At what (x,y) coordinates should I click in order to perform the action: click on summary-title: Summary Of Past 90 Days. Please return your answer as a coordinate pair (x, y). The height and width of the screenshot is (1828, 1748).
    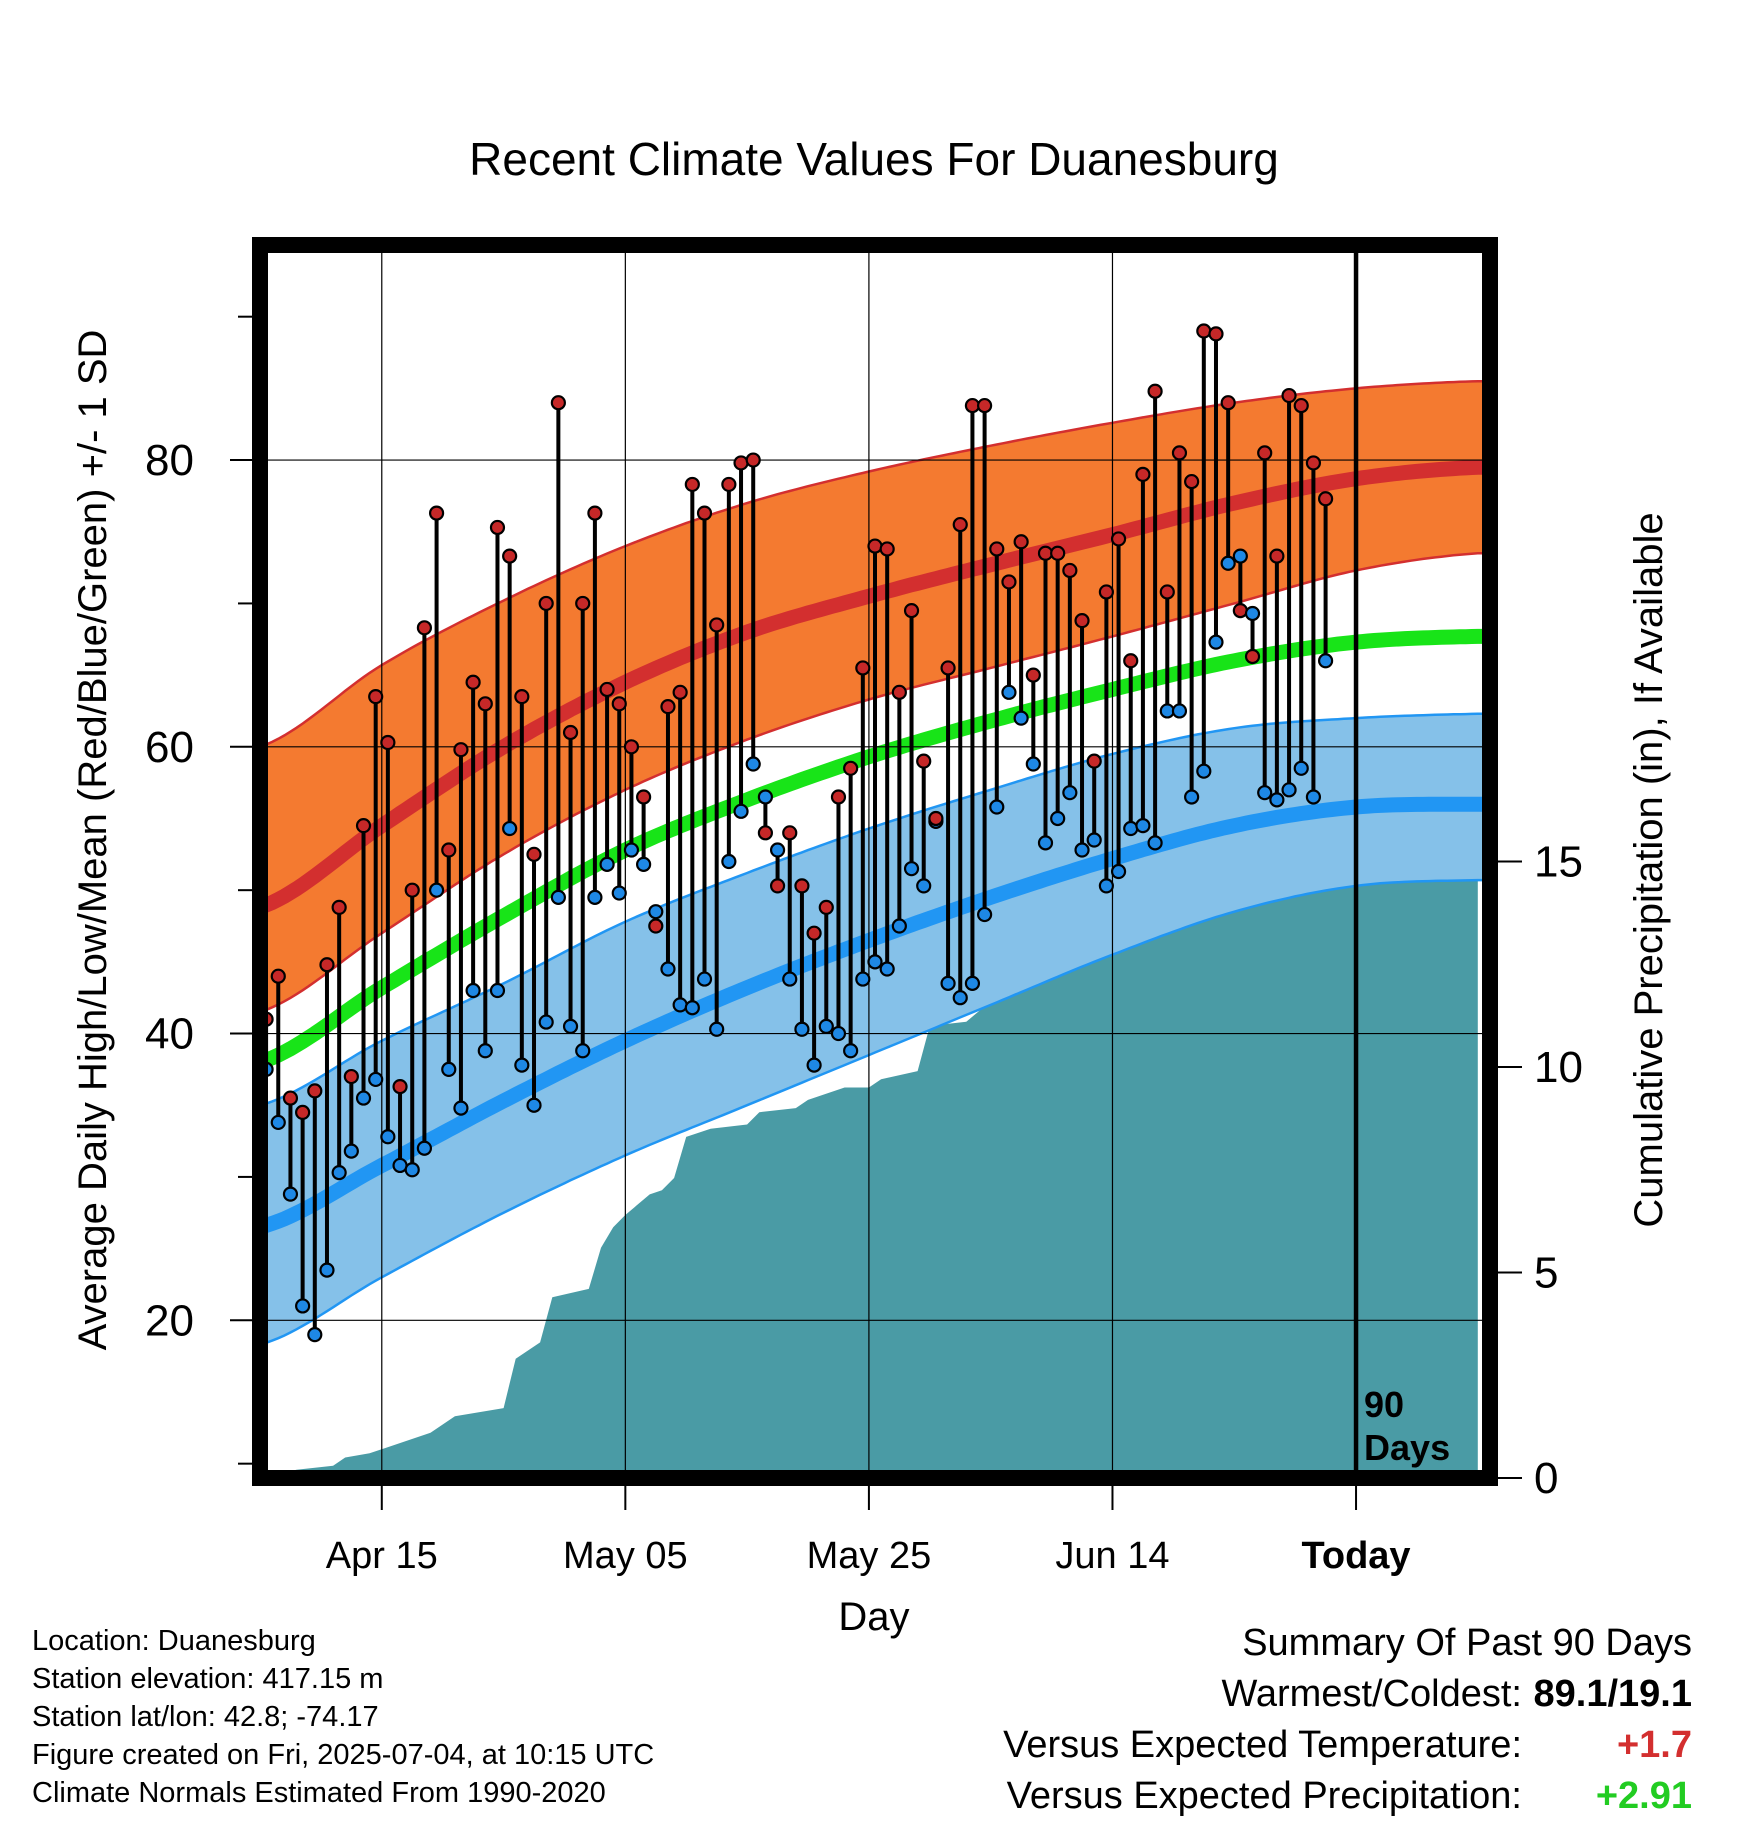
    Looking at the image, I should click on (1467, 1643).